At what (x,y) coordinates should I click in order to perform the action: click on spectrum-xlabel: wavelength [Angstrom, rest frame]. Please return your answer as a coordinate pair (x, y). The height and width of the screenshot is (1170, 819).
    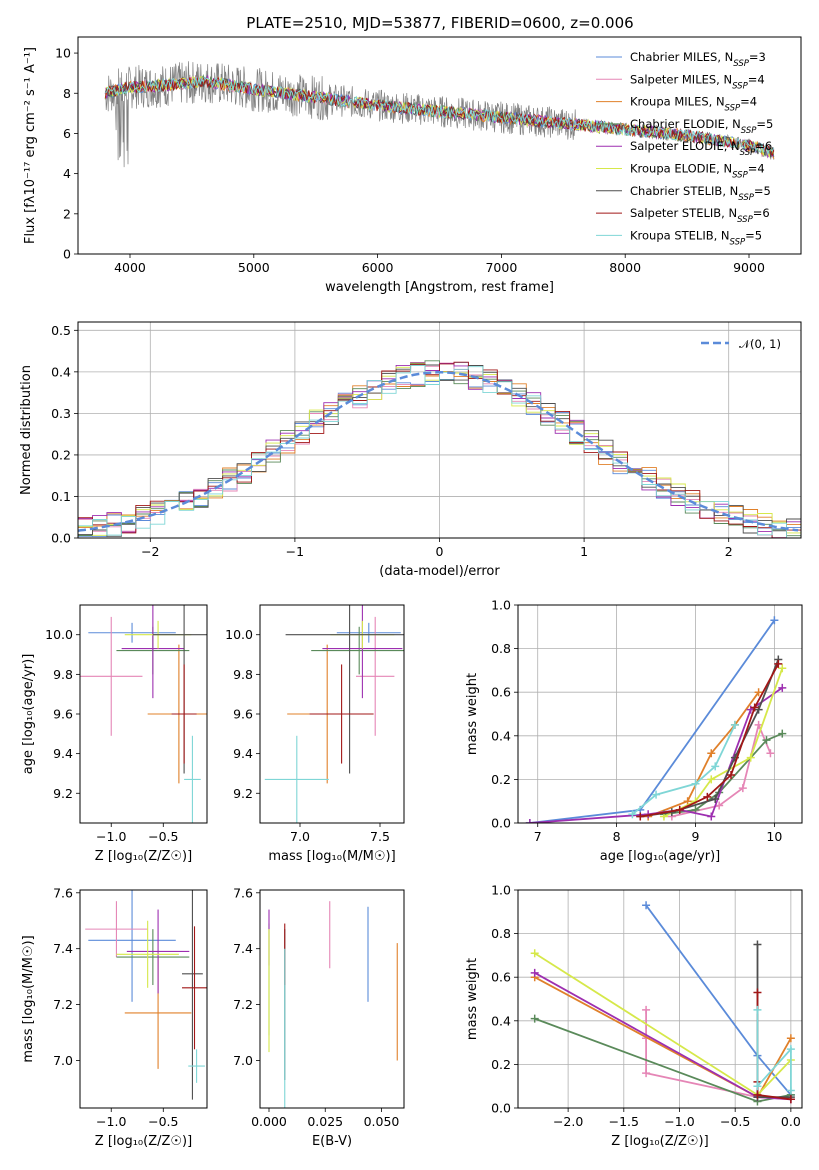
    Looking at the image, I should click on (439, 287).